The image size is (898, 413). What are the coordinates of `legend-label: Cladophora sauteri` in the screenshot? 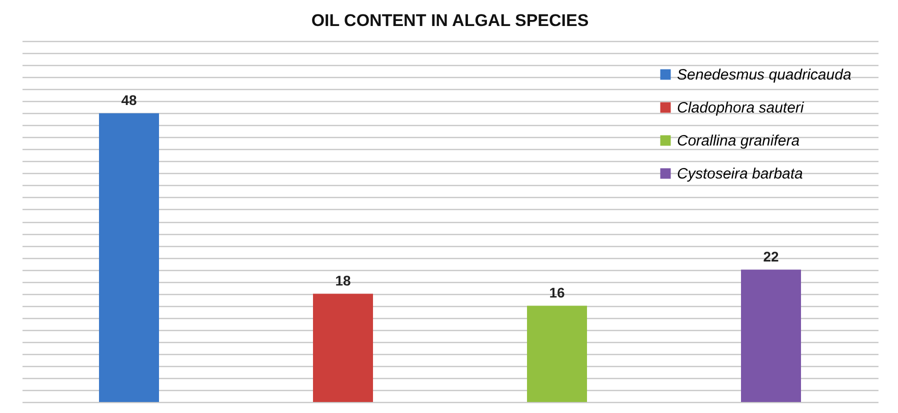 It's located at (740, 108).